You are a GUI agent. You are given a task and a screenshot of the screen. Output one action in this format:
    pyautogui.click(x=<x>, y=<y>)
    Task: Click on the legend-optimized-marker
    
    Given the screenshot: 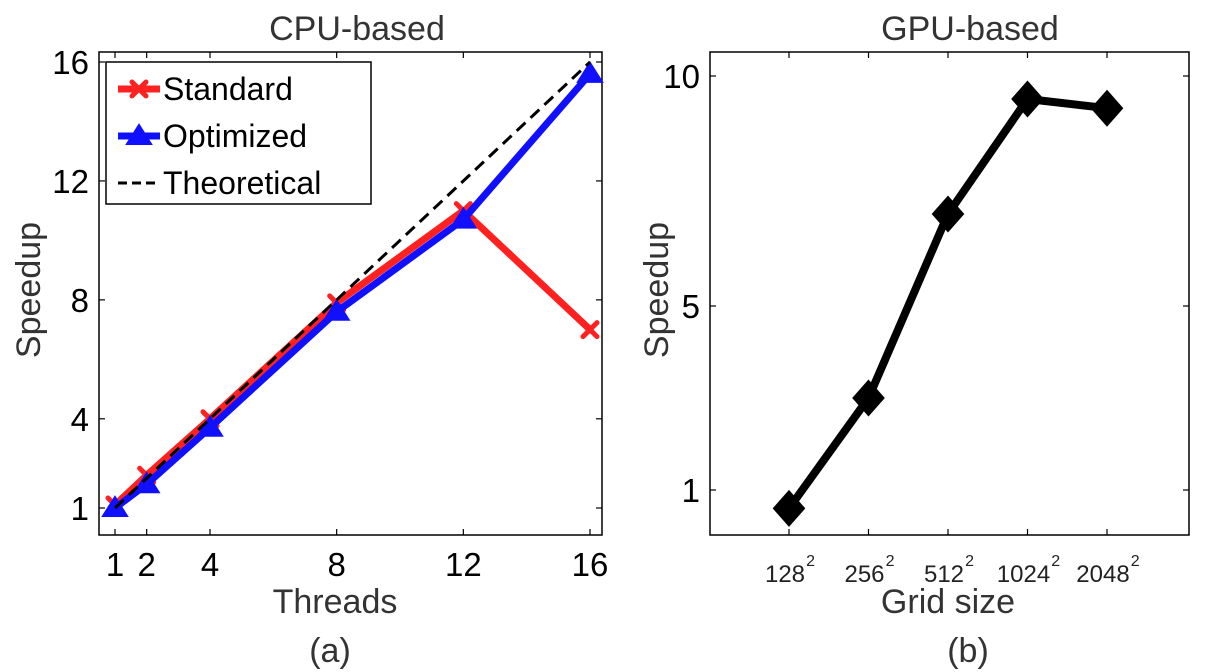 What is the action you would take?
    pyautogui.click(x=139, y=134)
    